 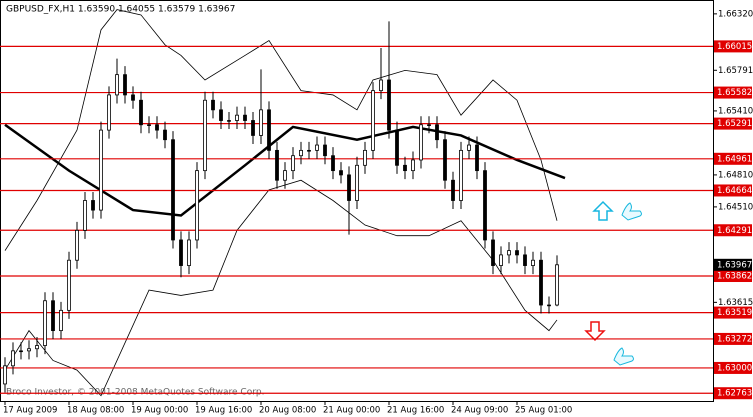 What do you see at coordinates (734, 124) in the screenshot?
I see `level-label: 1.65291` at bounding box center [734, 124].